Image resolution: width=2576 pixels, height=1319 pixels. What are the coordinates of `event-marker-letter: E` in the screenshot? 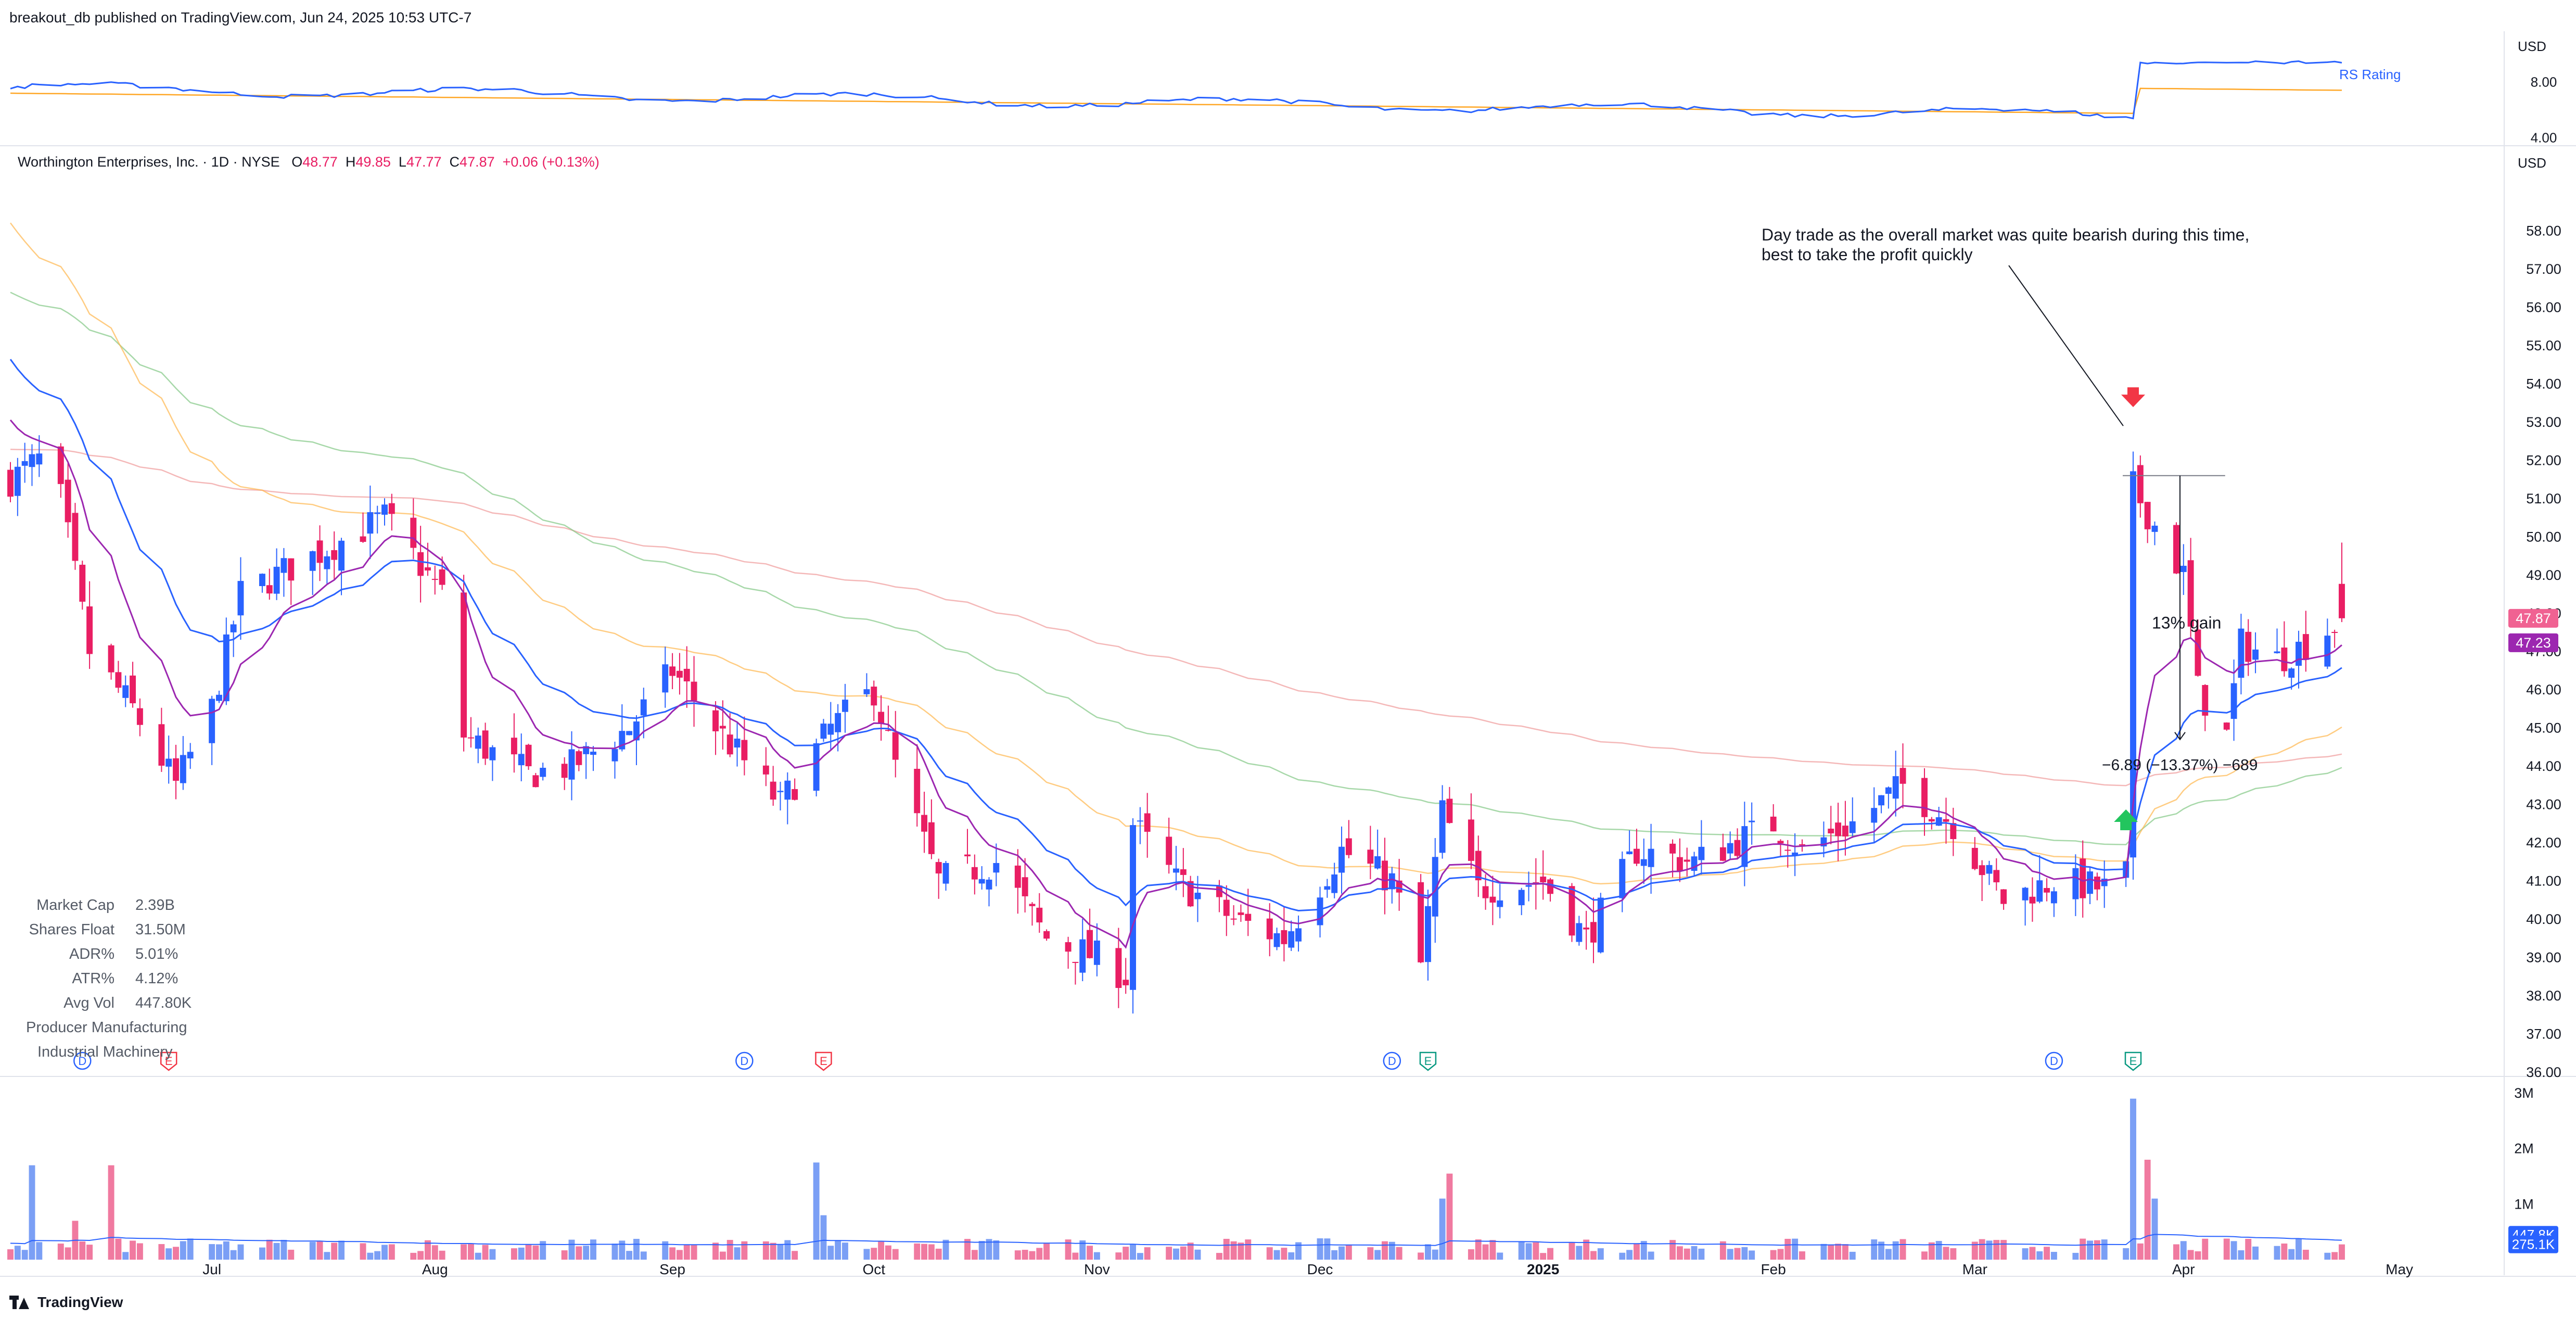 It's located at (2133, 1061).